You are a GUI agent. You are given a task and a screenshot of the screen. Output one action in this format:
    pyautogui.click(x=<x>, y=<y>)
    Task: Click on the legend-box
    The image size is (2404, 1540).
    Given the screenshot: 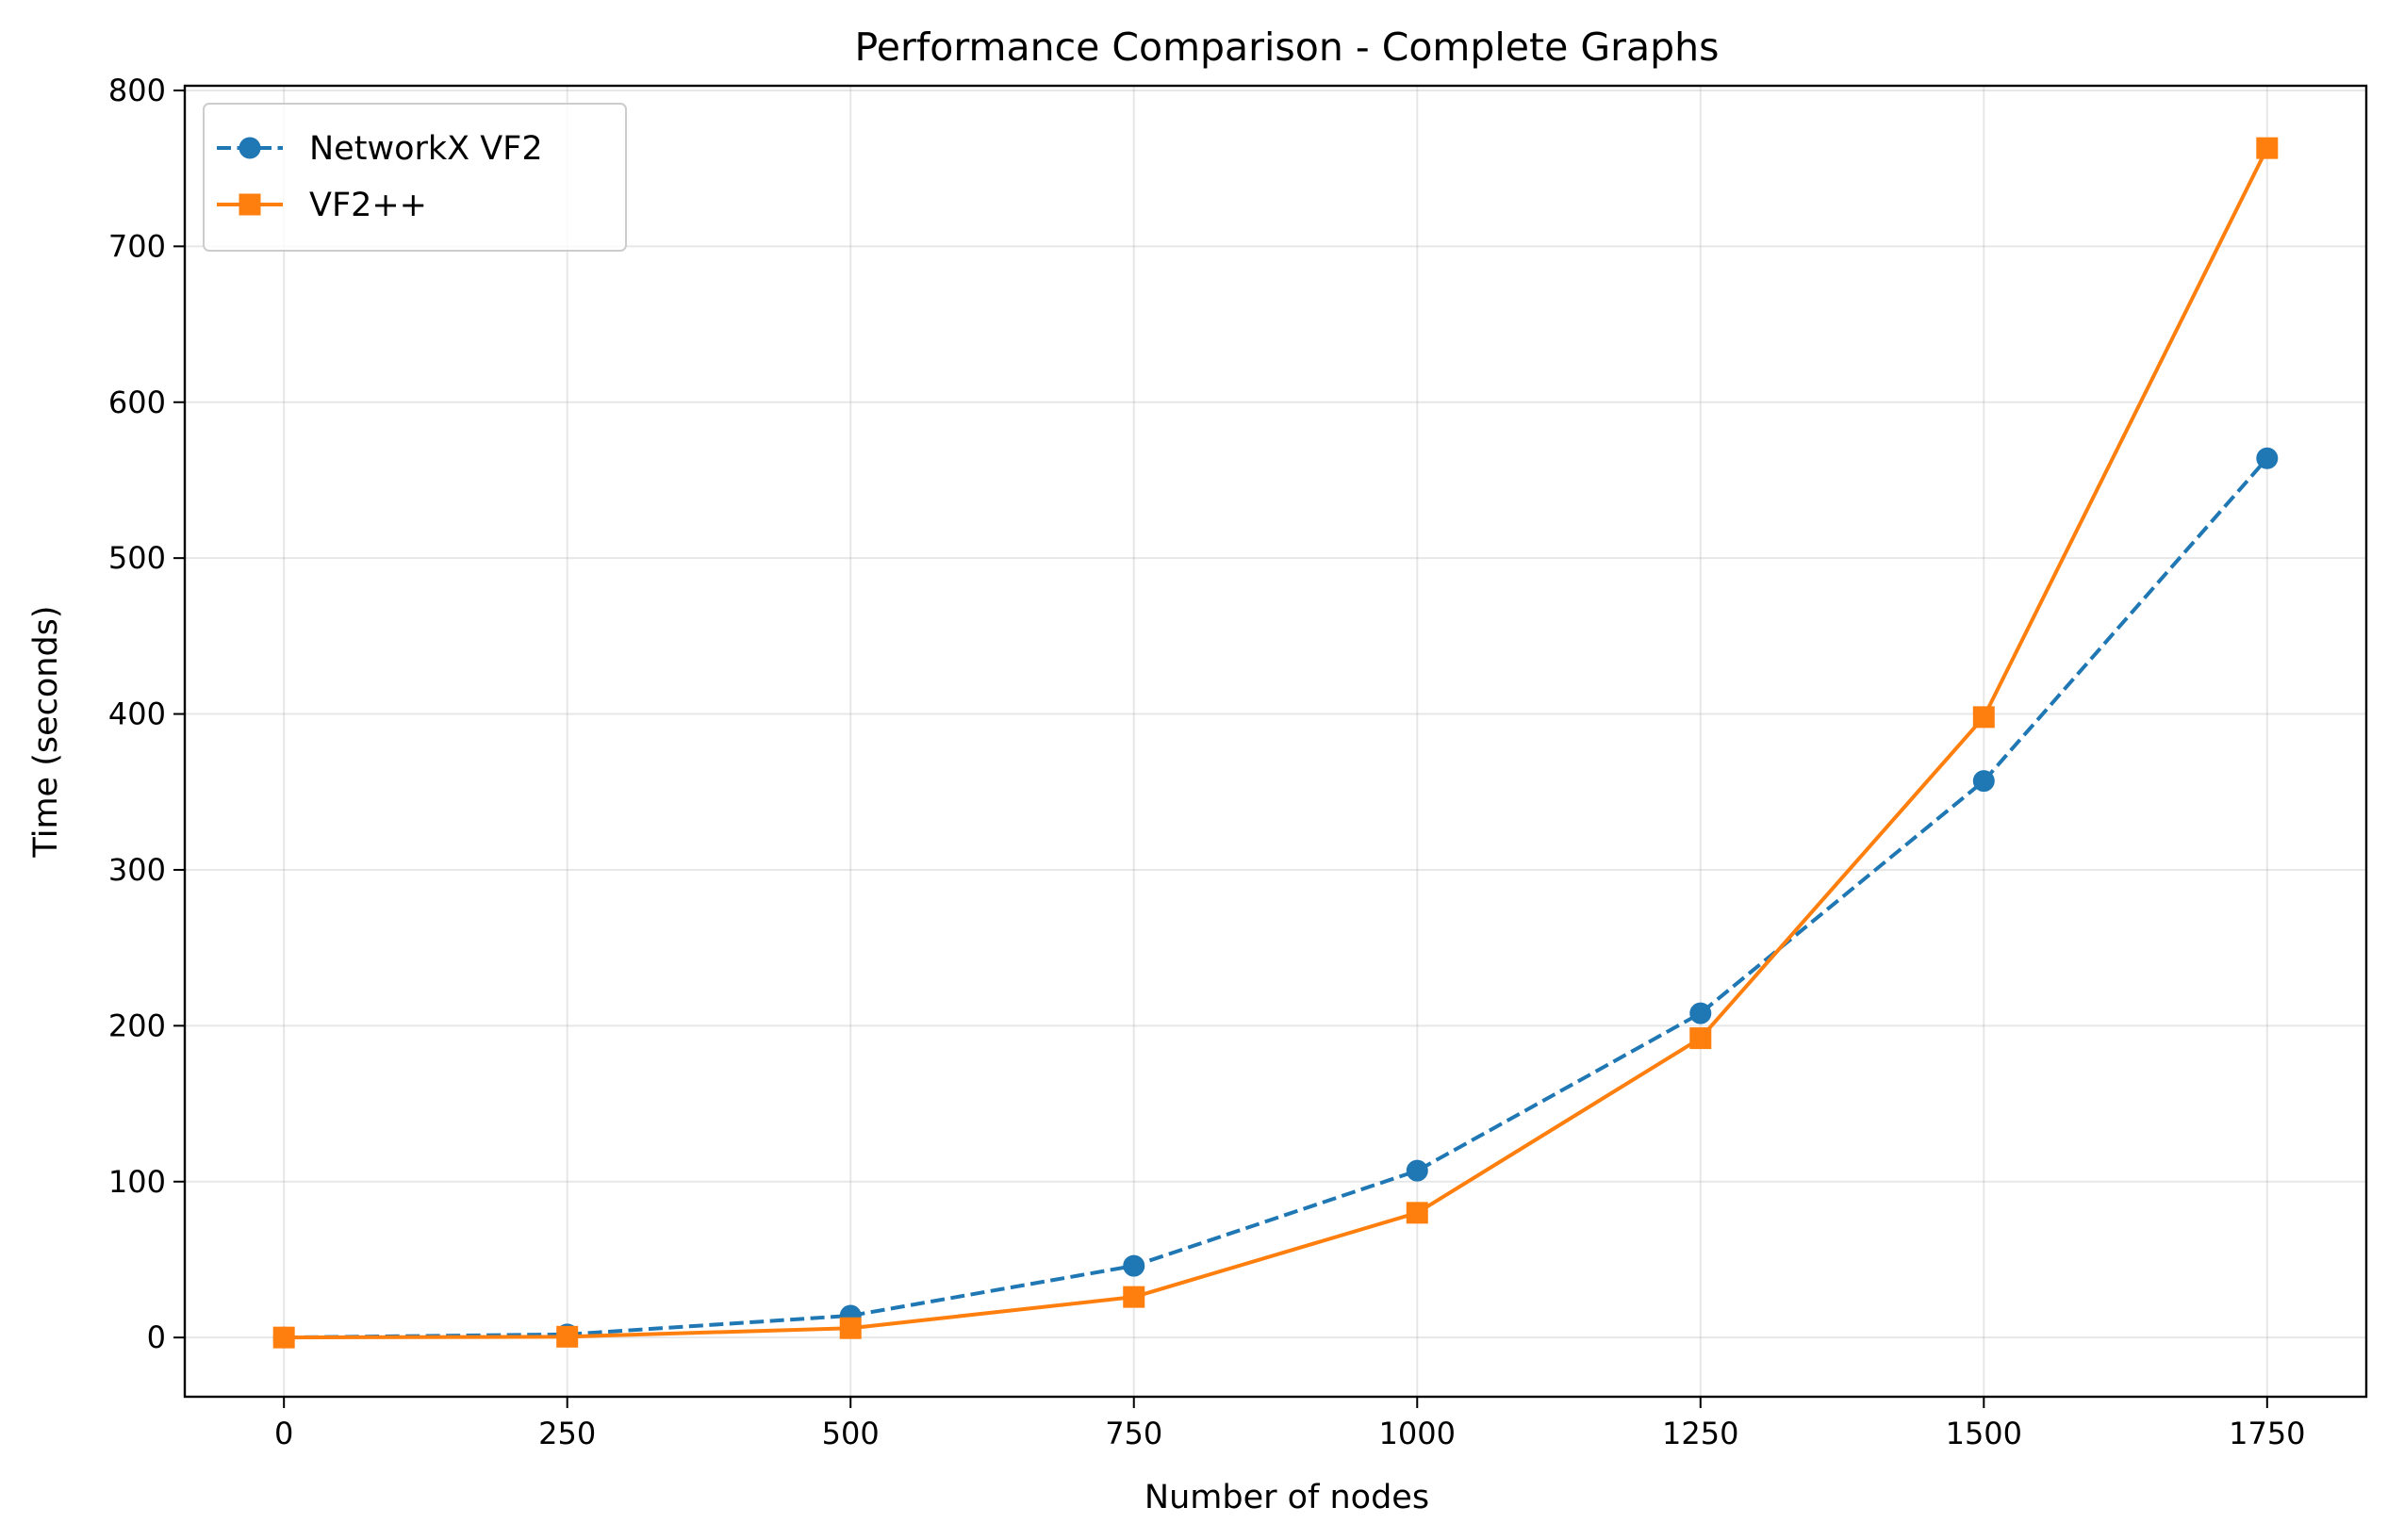 What is the action you would take?
    pyautogui.click(x=415, y=177)
    